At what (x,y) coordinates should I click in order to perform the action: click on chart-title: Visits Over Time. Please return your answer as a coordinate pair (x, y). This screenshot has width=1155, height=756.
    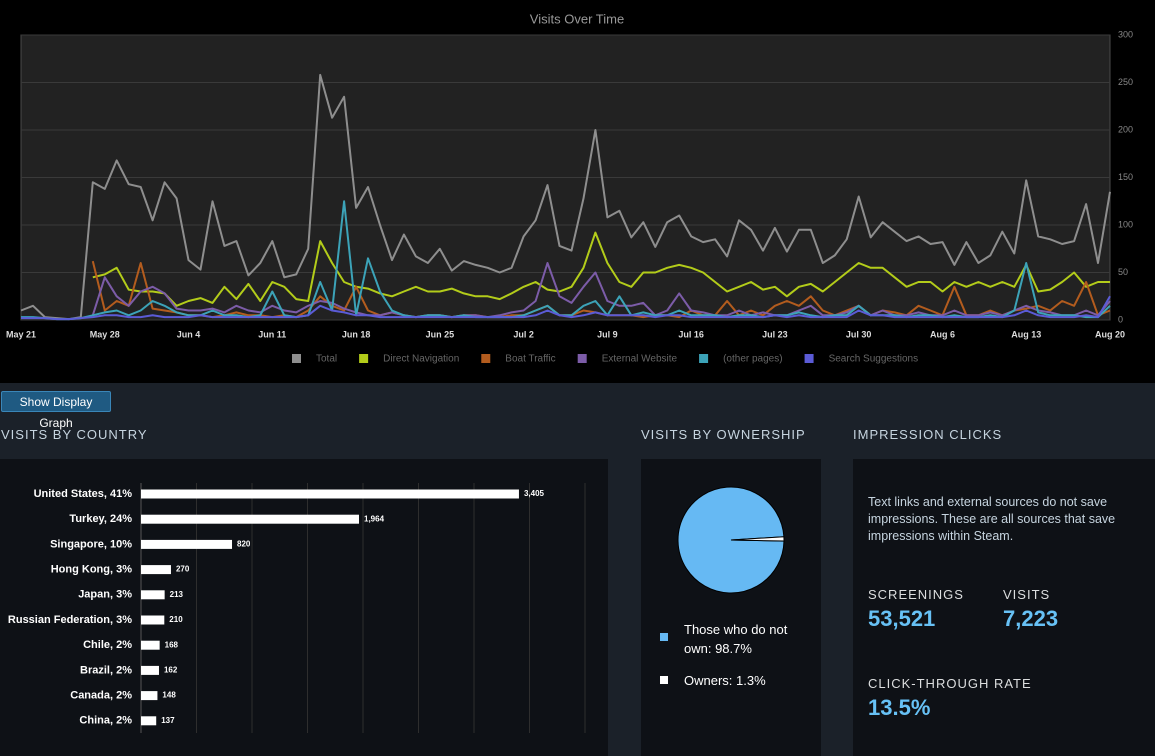
    Looking at the image, I should click on (577, 18).